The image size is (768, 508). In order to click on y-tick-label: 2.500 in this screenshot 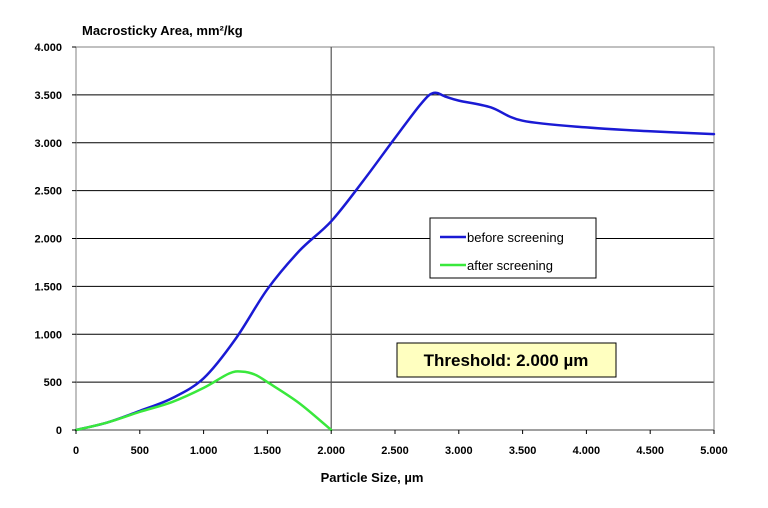, I will do `click(48, 192)`.